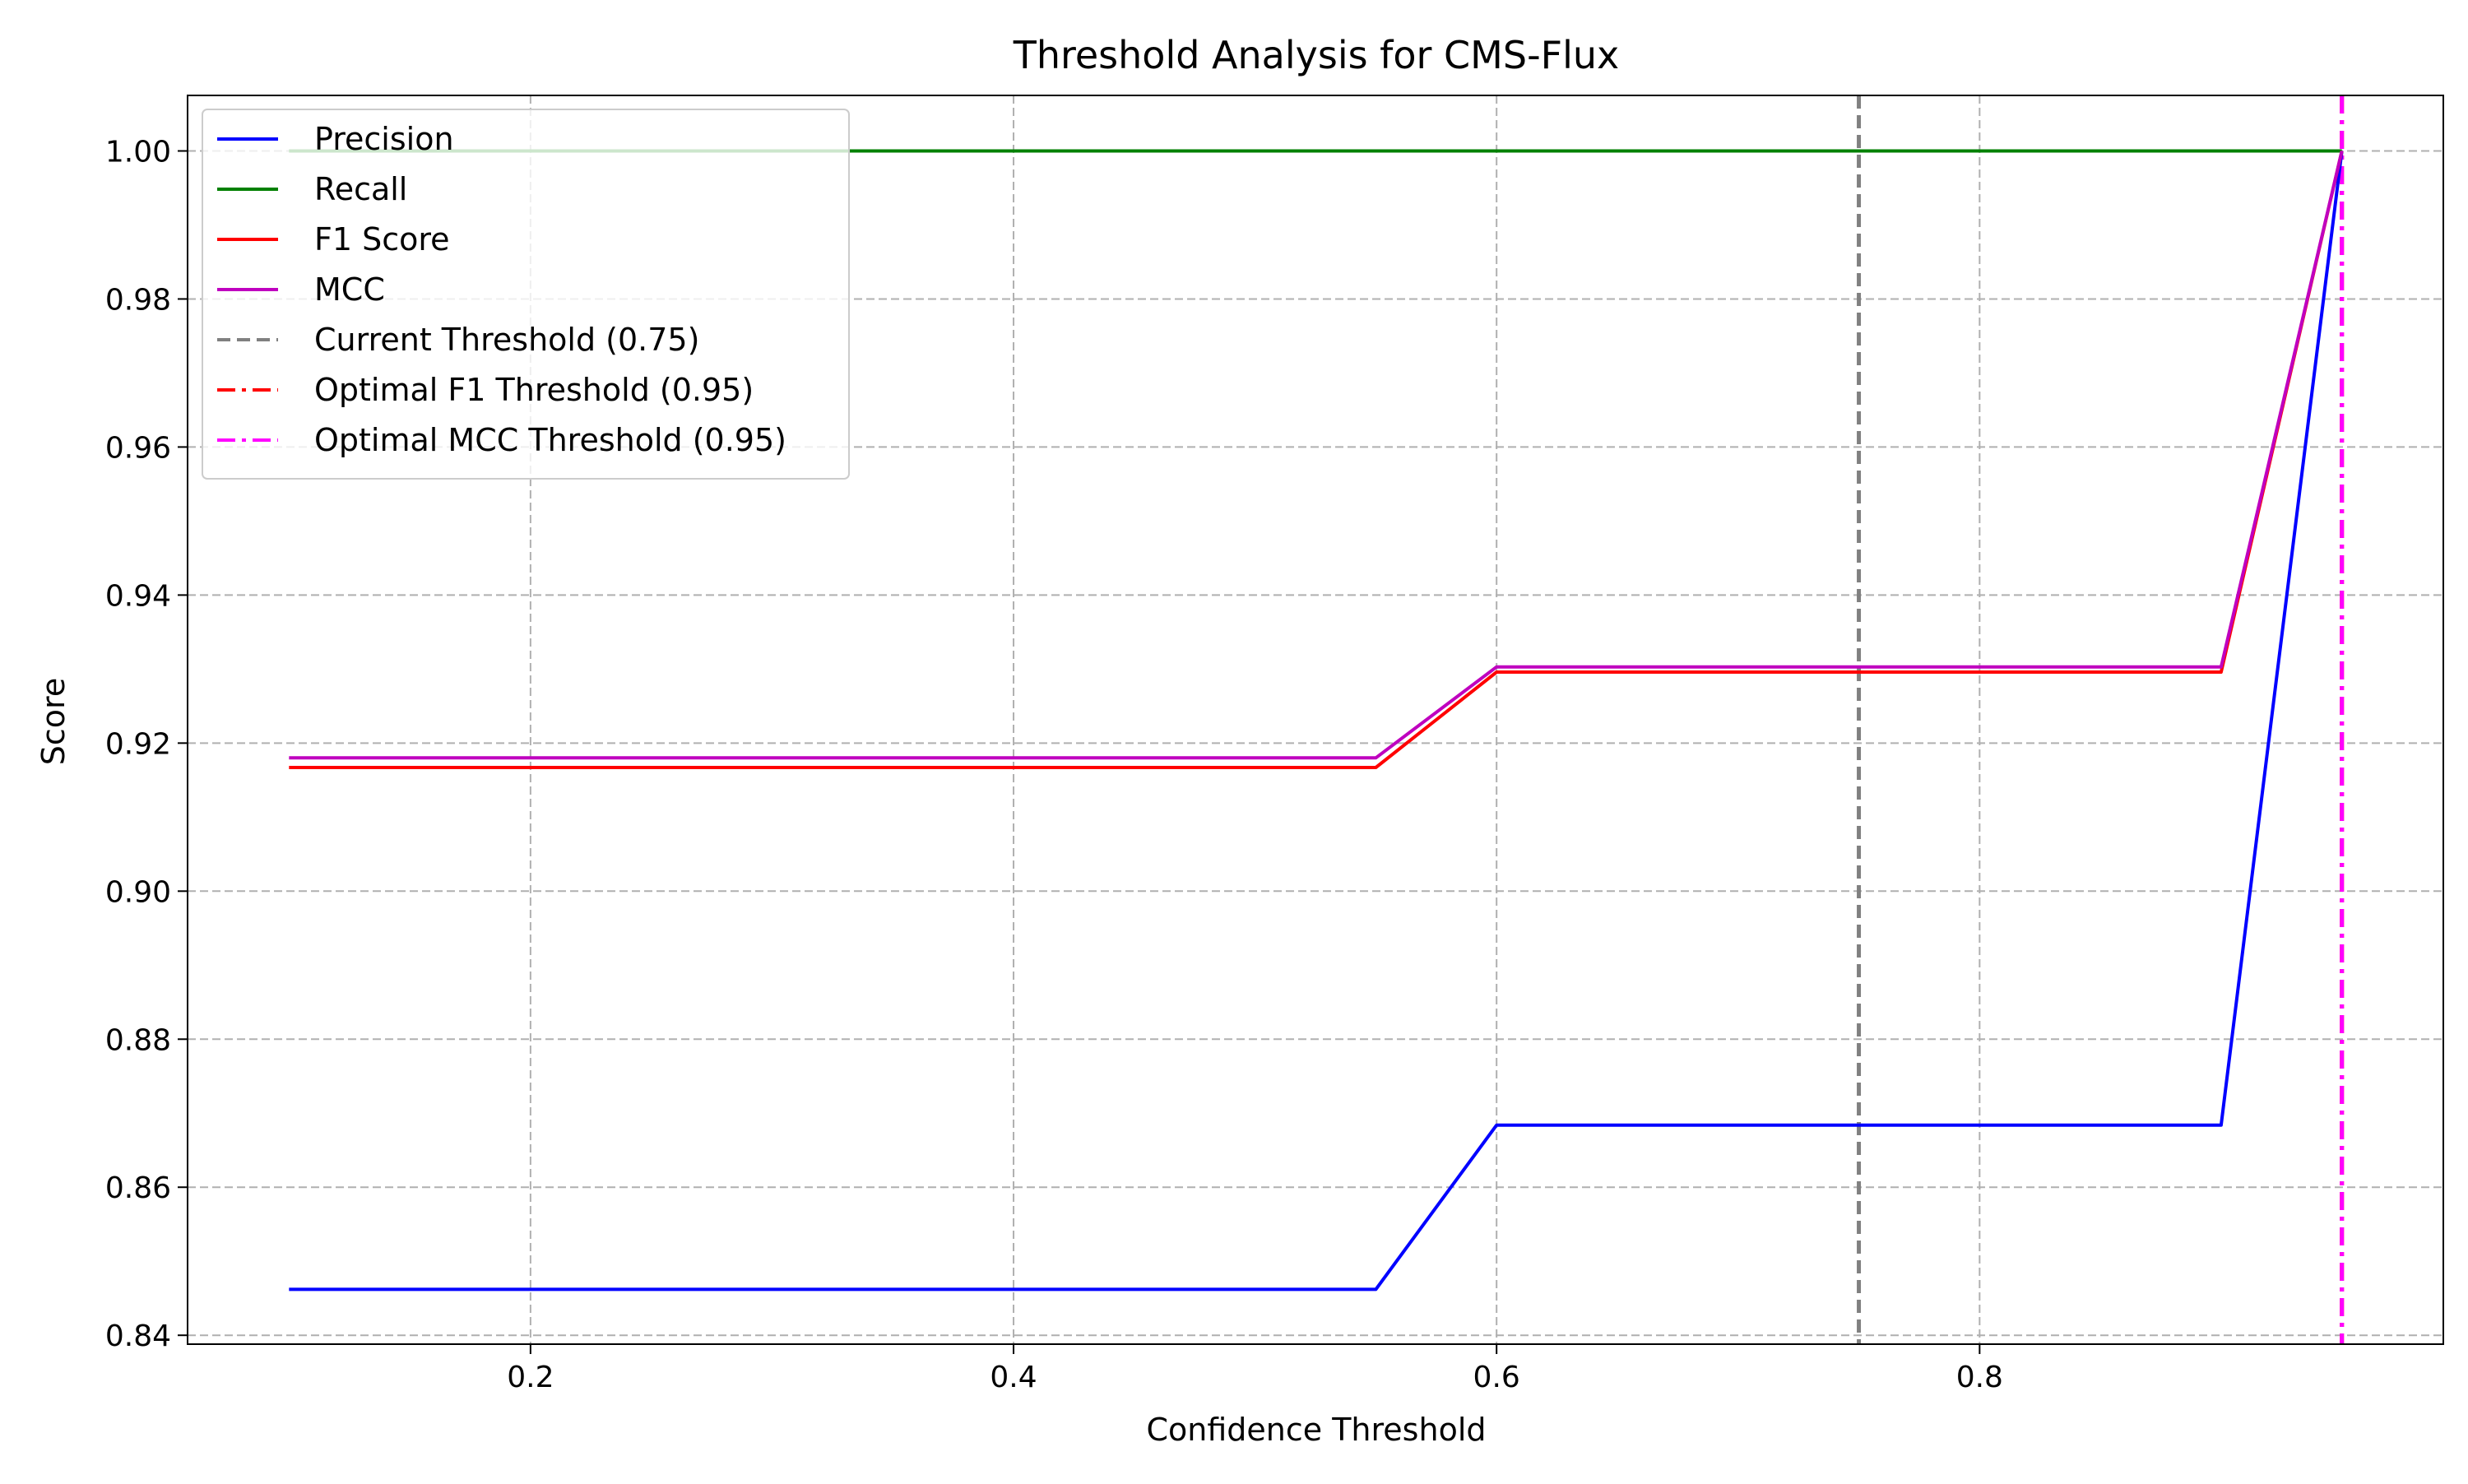 Image resolution: width=2468 pixels, height=1484 pixels. Describe the element at coordinates (138, 152) in the screenshot. I see `y-tick-label: 1.00` at that location.